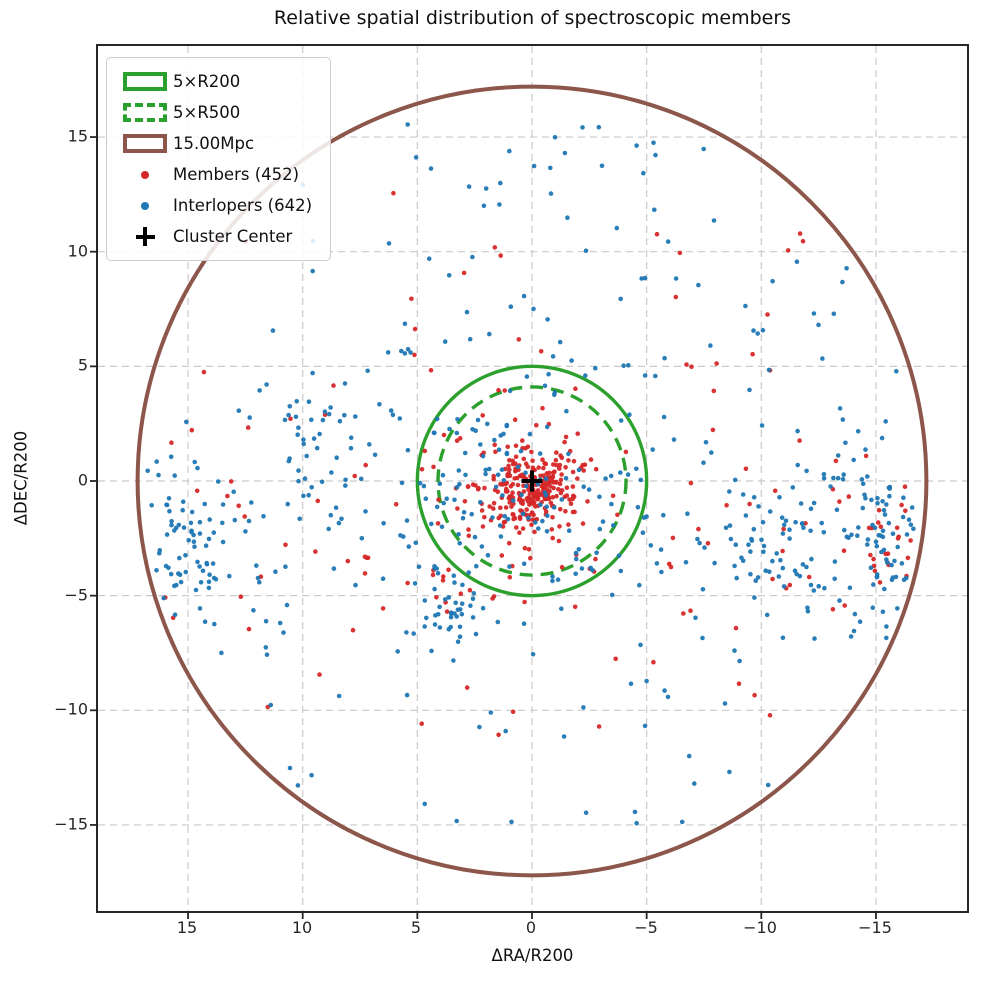 This screenshot has height=984, width=982. I want to click on members-dot-icon, so click(145, 174).